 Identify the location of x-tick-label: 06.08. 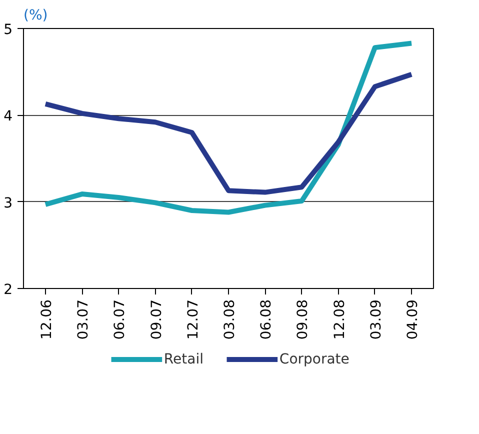
(266, 319).